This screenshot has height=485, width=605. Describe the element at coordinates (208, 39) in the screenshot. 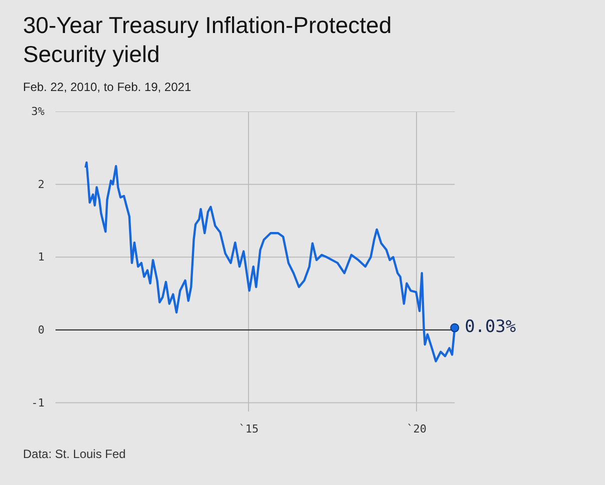

I see `chart-title: 30-Year Treasury Inflation-Protected Security yield` at that location.